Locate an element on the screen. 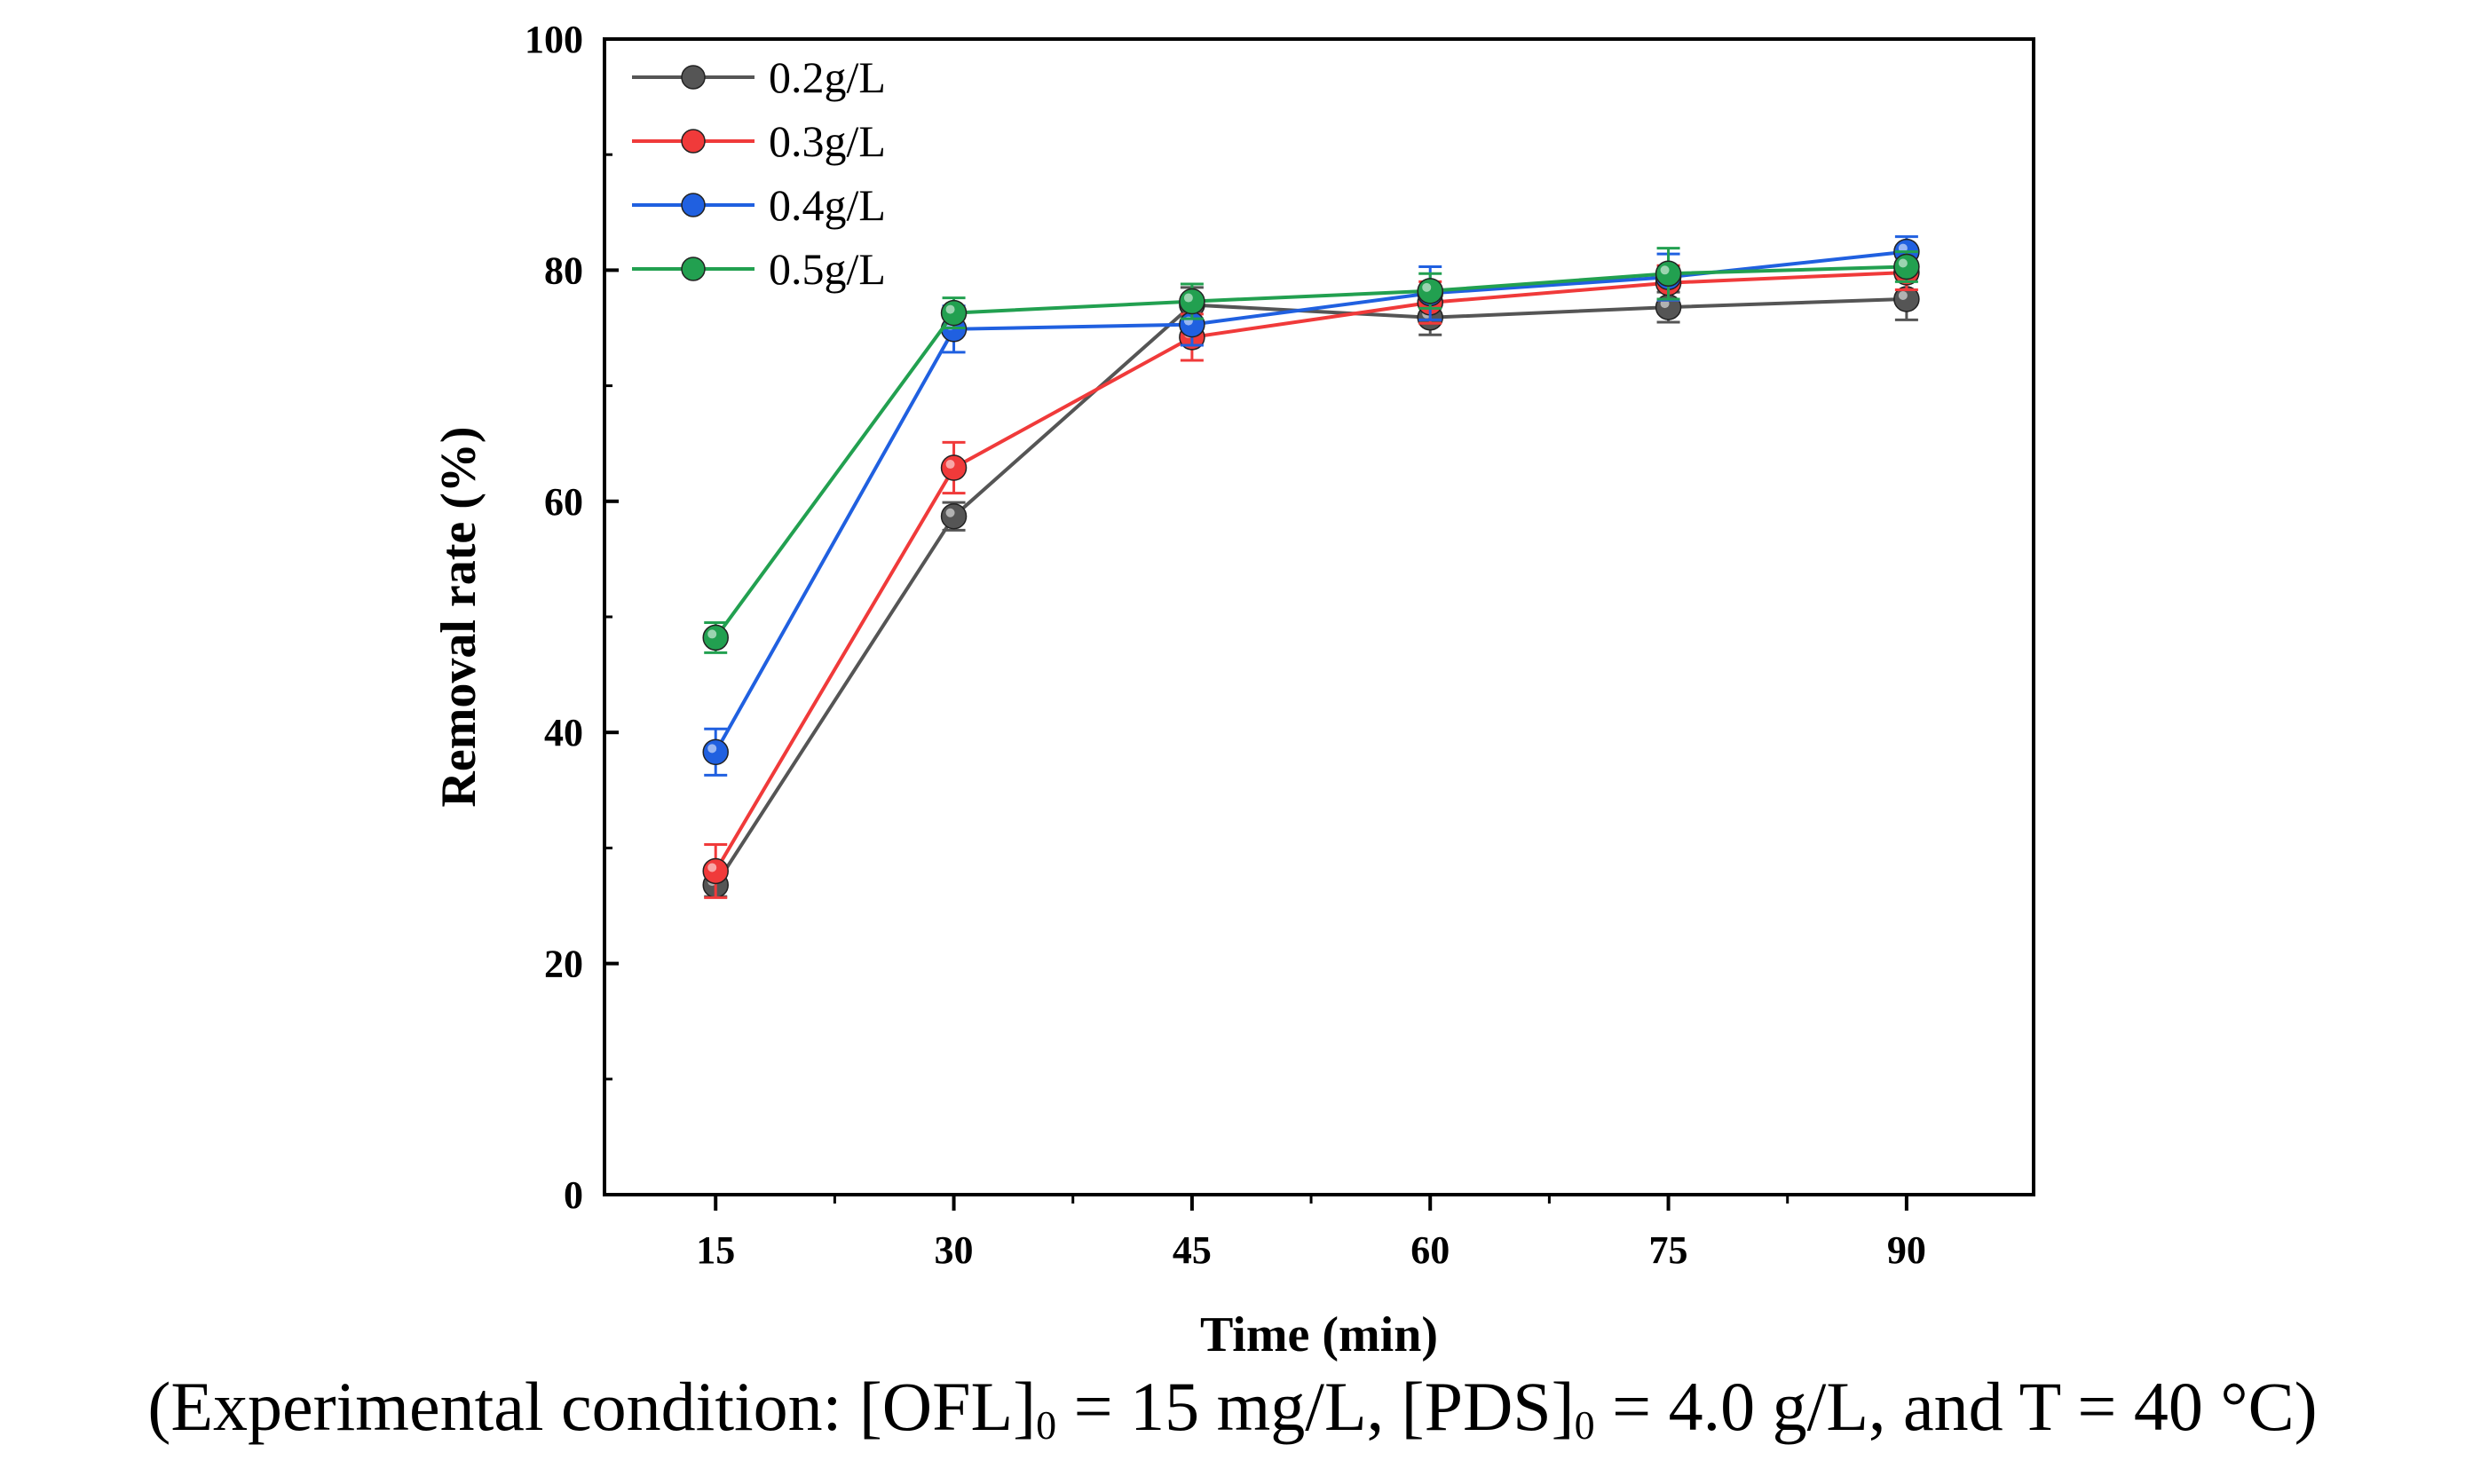  caption-sub-pds: 0 is located at coordinates (1585, 1425).